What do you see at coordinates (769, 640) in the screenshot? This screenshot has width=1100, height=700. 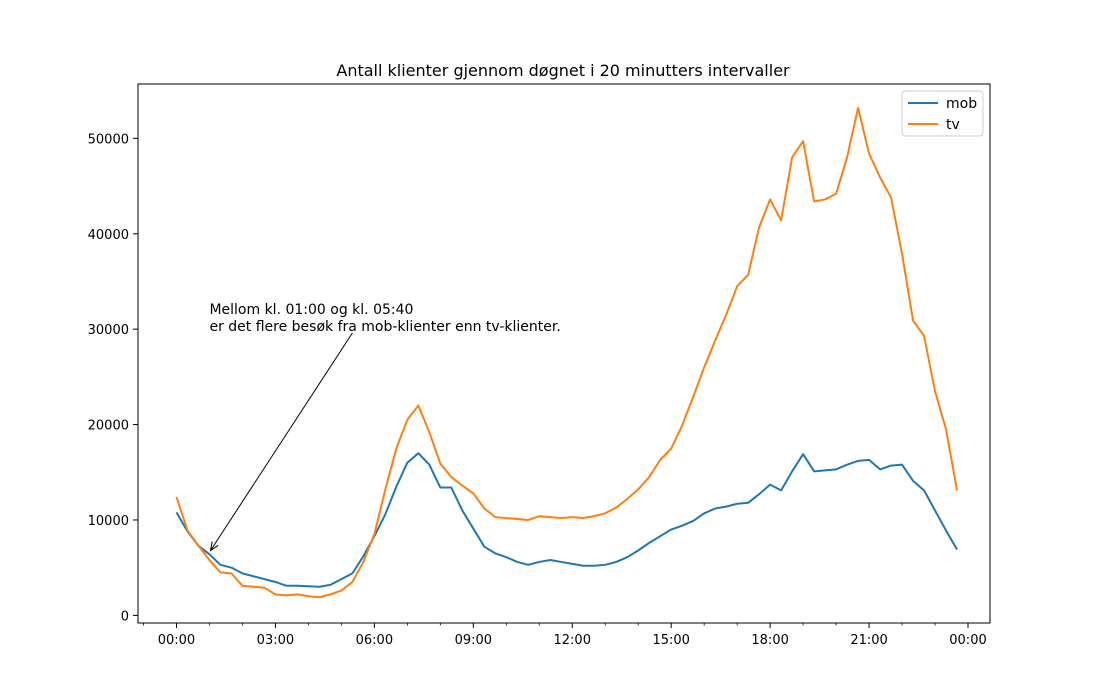 I see `x-tick-label: 18:00` at bounding box center [769, 640].